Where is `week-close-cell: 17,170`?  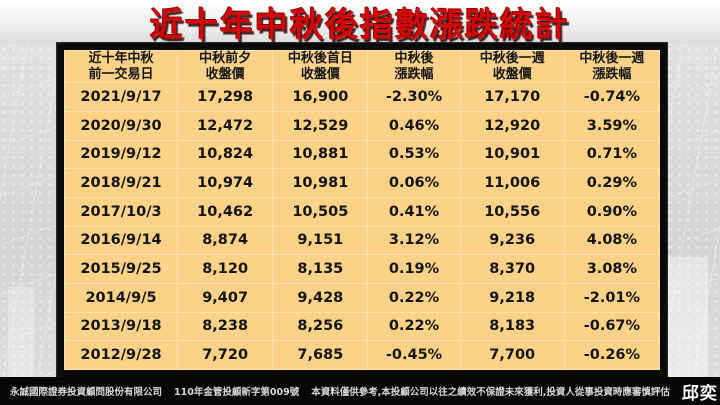
week-close-cell: 17,170 is located at coordinates (512, 97).